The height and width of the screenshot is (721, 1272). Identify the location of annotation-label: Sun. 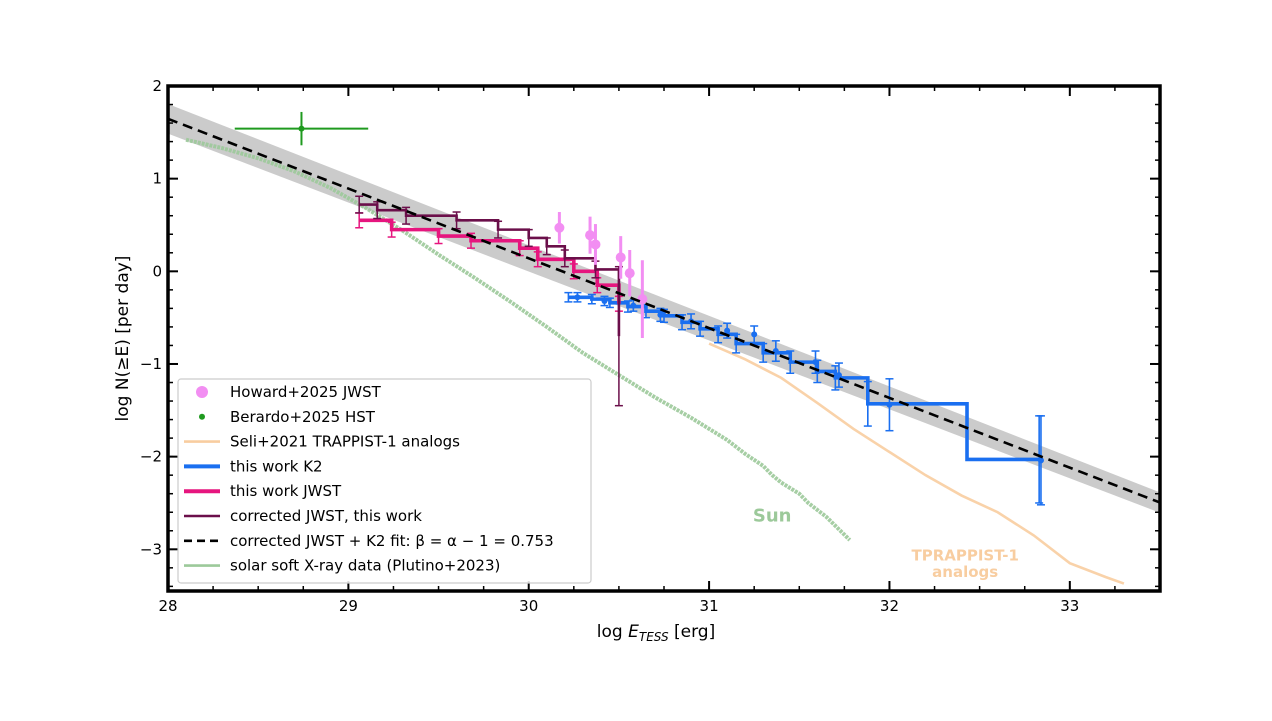
(772, 516).